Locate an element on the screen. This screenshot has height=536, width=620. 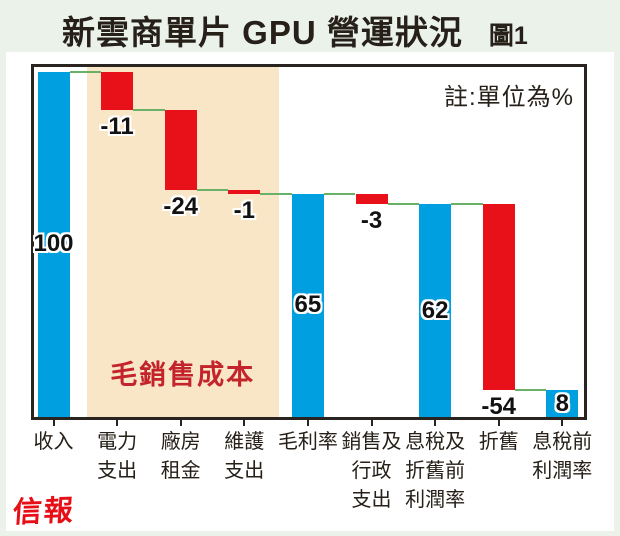
value-label-1: 100 is located at coordinates (53, 244).